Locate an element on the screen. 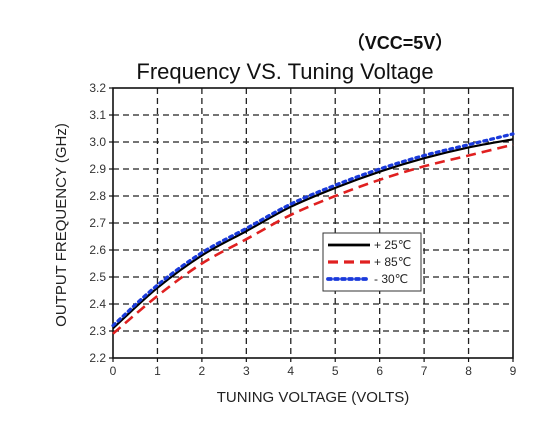 The width and height of the screenshot is (544, 425). y-tick-label: 2.5 is located at coordinates (97, 277).